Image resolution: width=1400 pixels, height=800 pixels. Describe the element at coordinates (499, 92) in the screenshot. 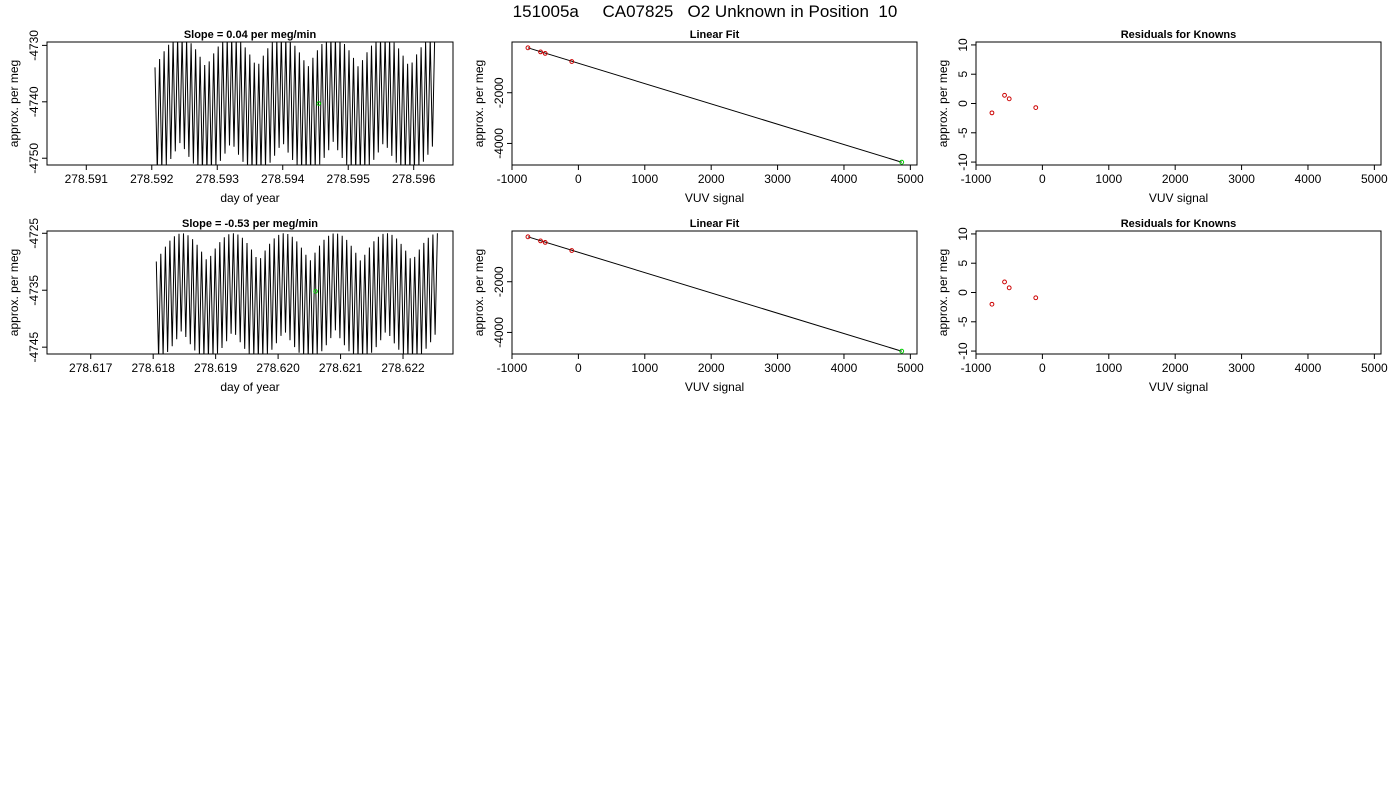

I see `y-tick-label: -2000` at that location.